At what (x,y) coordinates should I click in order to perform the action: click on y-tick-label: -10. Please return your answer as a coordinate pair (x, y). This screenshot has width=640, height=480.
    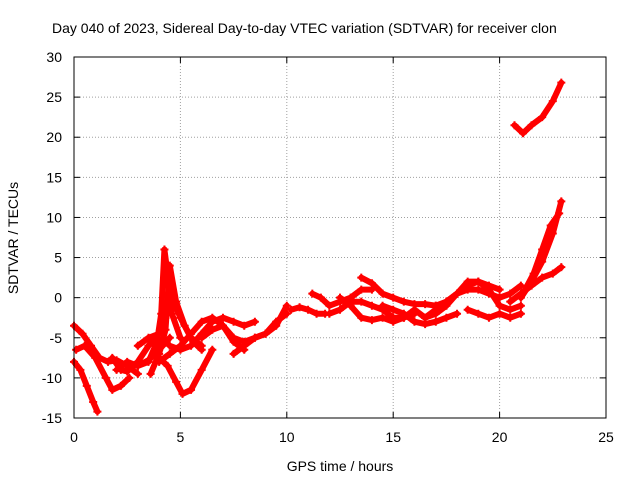
    Looking at the image, I should click on (52, 378).